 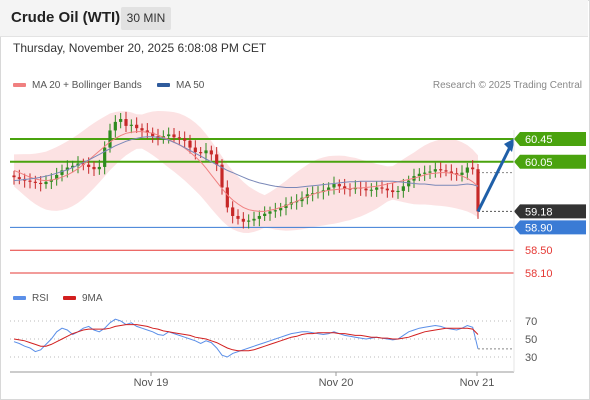 What do you see at coordinates (539, 163) in the screenshot?
I see `level-label-60.05: 60.05` at bounding box center [539, 163].